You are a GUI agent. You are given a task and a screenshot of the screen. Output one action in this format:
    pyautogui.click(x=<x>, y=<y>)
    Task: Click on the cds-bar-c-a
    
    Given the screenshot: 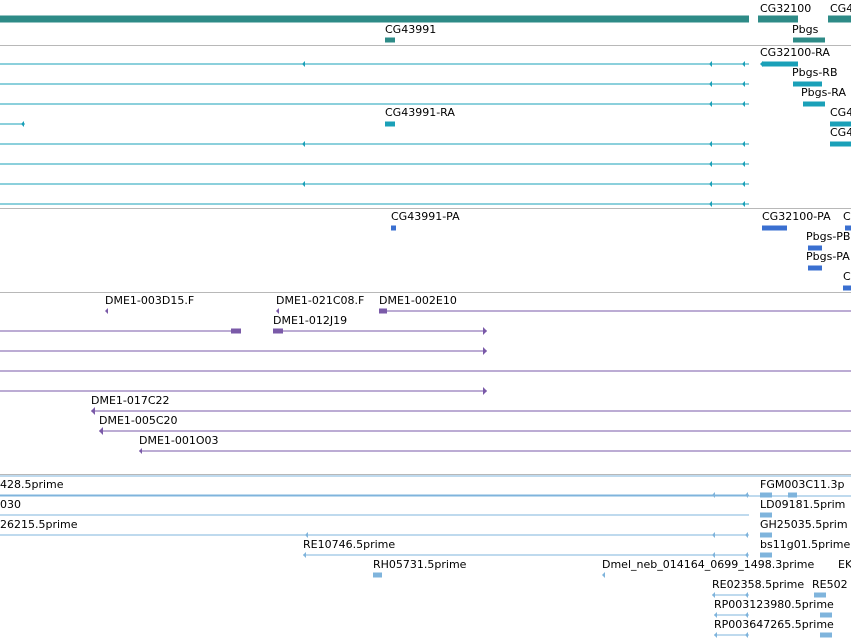 What is the action you would take?
    pyautogui.click(x=848, y=228)
    